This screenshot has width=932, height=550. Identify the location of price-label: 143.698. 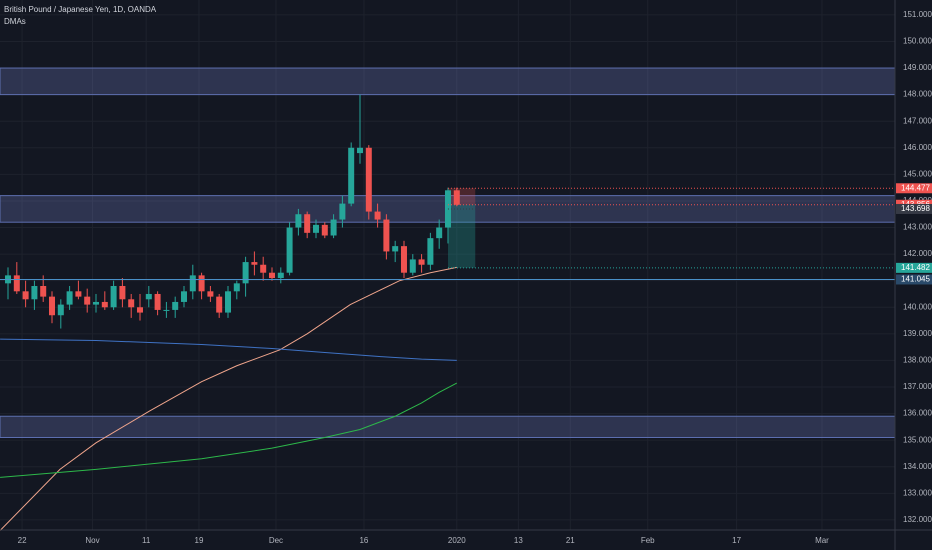
(915, 208).